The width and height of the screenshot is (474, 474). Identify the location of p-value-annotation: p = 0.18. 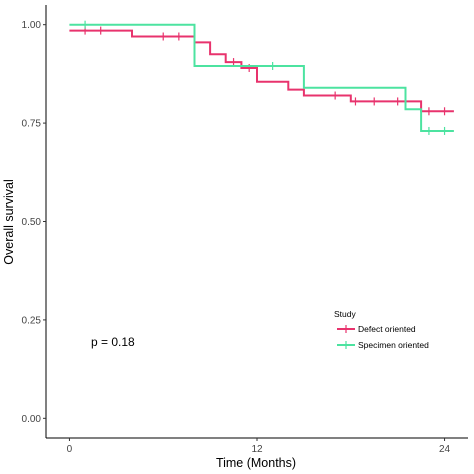
(113, 342).